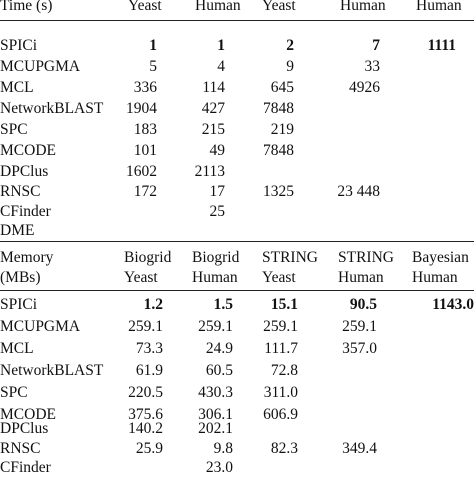  What do you see at coordinates (223, 304) in the screenshot?
I see `memory-value: 1.5` at bounding box center [223, 304].